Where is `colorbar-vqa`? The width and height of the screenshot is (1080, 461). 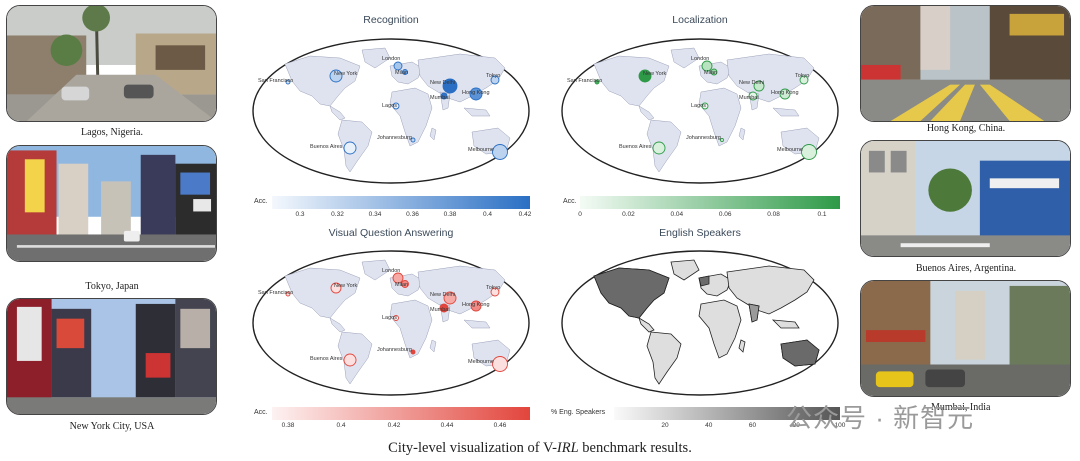 colorbar-vqa is located at coordinates (401, 413).